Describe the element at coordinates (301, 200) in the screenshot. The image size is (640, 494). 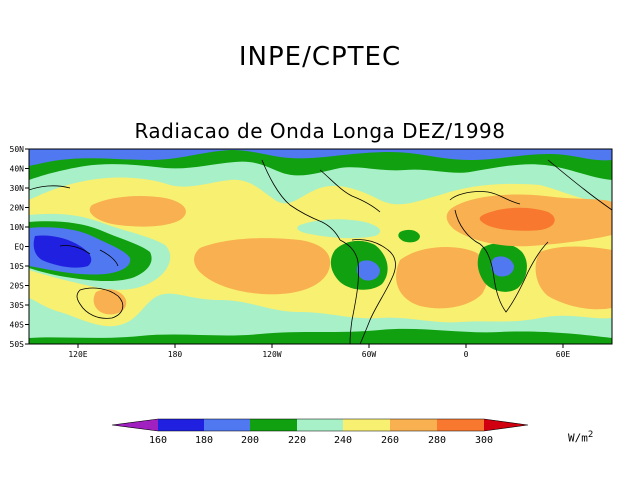
I see `coastline-americas-west` at that location.